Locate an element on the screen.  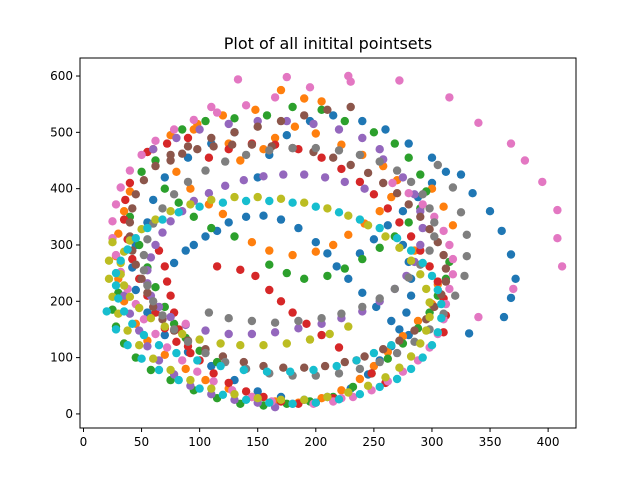
y-tick-label: 200 is located at coordinates (61, 301).